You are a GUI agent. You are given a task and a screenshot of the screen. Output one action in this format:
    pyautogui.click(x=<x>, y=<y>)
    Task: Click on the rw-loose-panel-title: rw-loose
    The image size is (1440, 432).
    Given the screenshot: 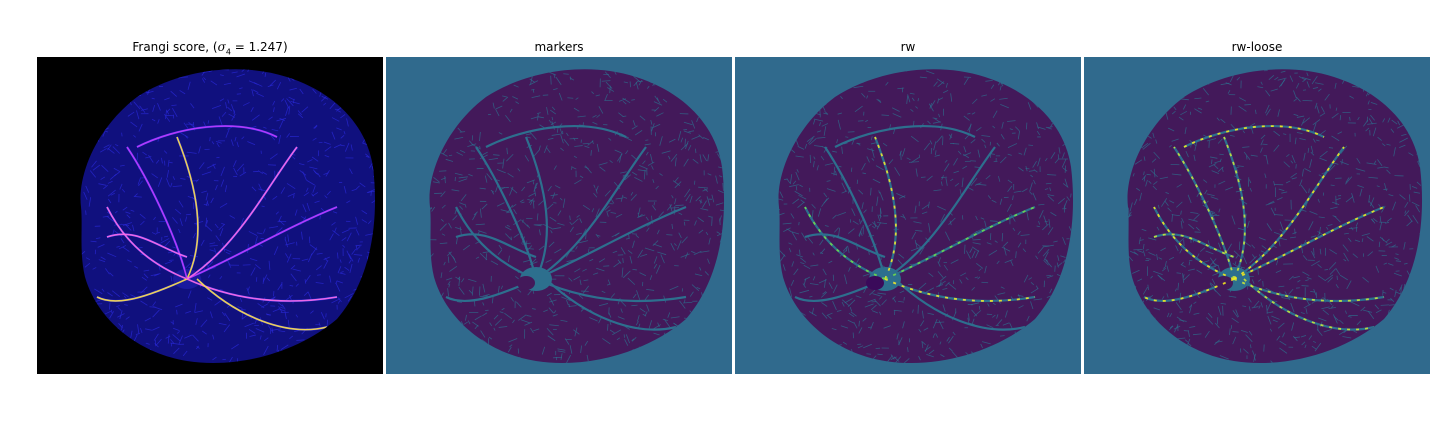 What is the action you would take?
    pyautogui.click(x=1257, y=47)
    